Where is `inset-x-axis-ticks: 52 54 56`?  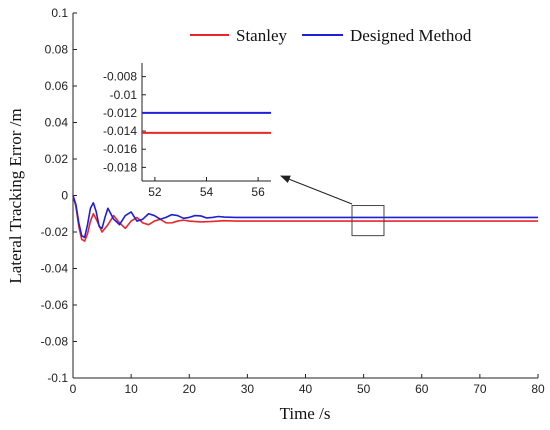
inset-x-axis-ticks: 52 54 56 is located at coordinates (206, 188).